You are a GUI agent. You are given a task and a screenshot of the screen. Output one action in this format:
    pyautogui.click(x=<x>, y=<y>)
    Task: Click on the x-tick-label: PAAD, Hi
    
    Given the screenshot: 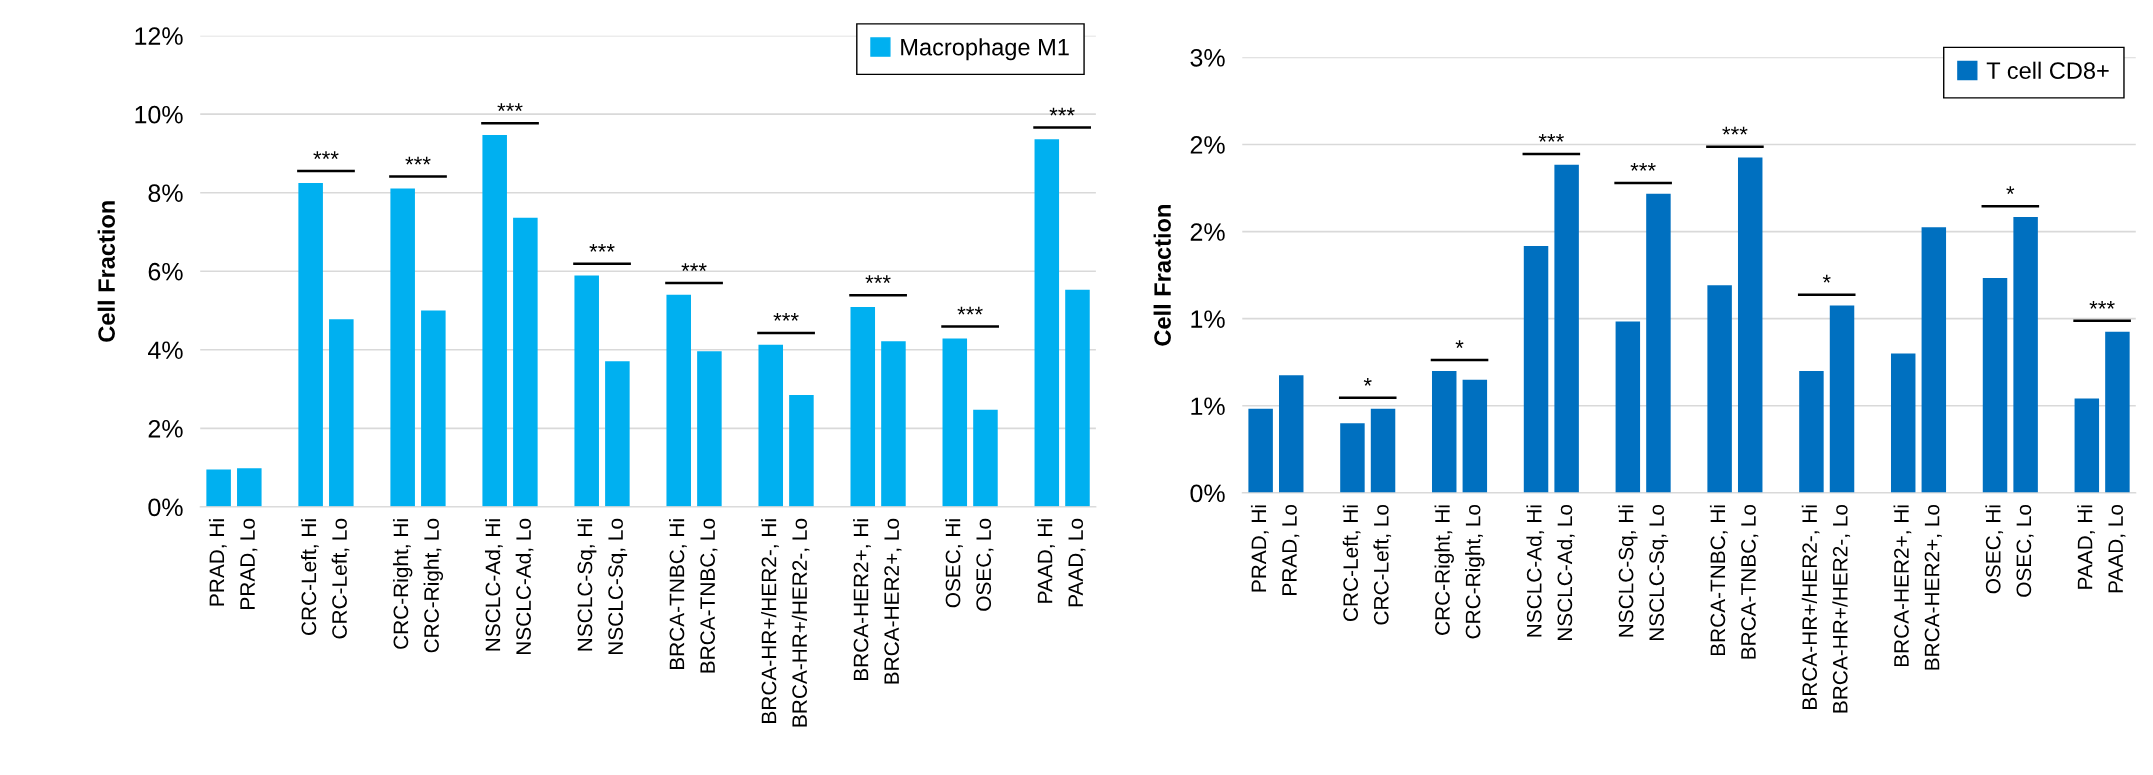 What is the action you would take?
    pyautogui.click(x=1046, y=561)
    